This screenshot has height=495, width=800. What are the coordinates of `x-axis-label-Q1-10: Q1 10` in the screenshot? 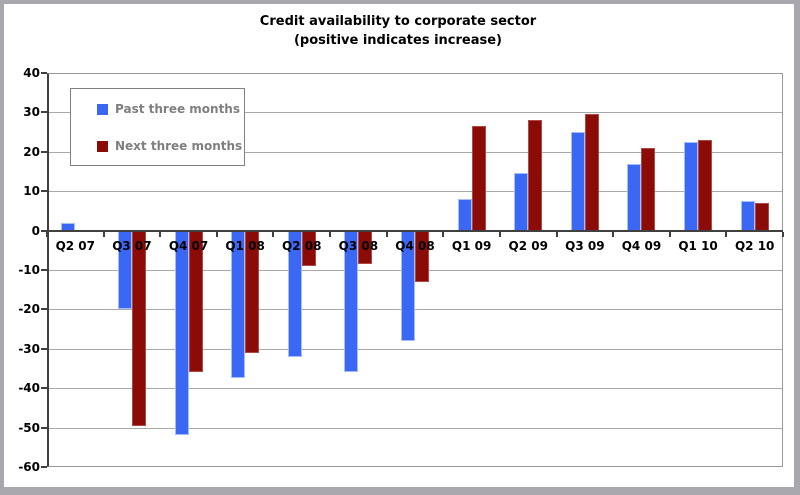 It's located at (698, 245).